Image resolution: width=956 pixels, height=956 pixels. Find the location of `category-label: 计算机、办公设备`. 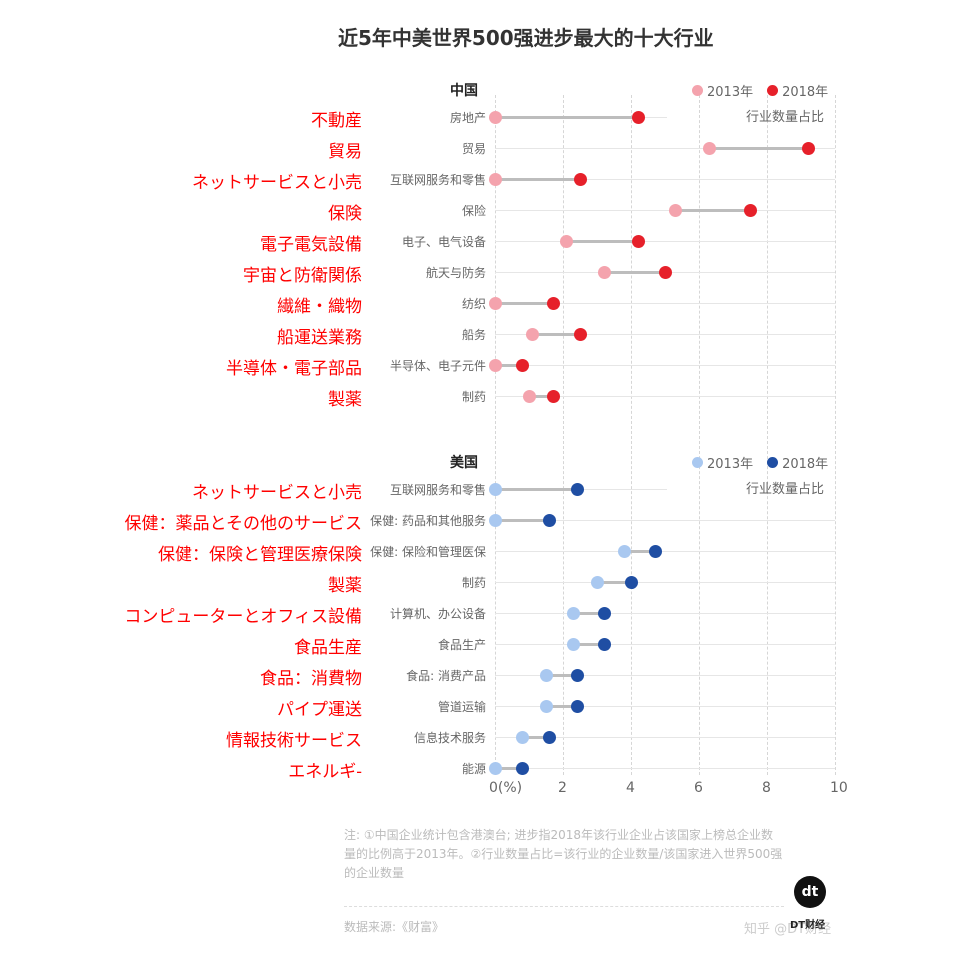

category-label: 计算机、办公设备 is located at coordinates (437, 614).